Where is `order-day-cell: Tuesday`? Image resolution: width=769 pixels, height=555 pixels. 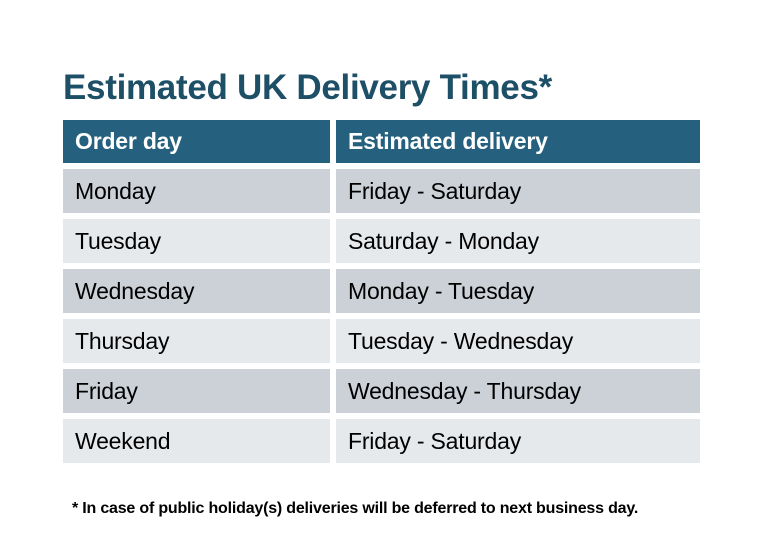
order-day-cell: Tuesday is located at coordinates (196, 241).